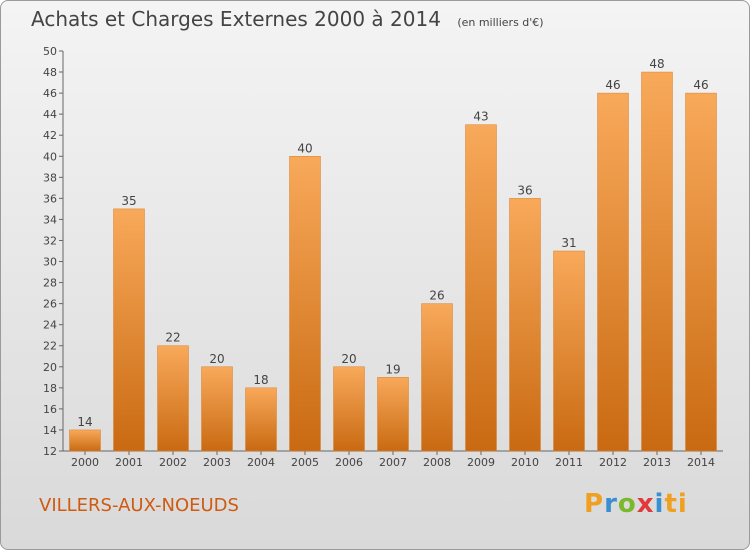 The height and width of the screenshot is (550, 750). Describe the element at coordinates (50, 451) in the screenshot. I see `y-tick-label: 12` at that location.